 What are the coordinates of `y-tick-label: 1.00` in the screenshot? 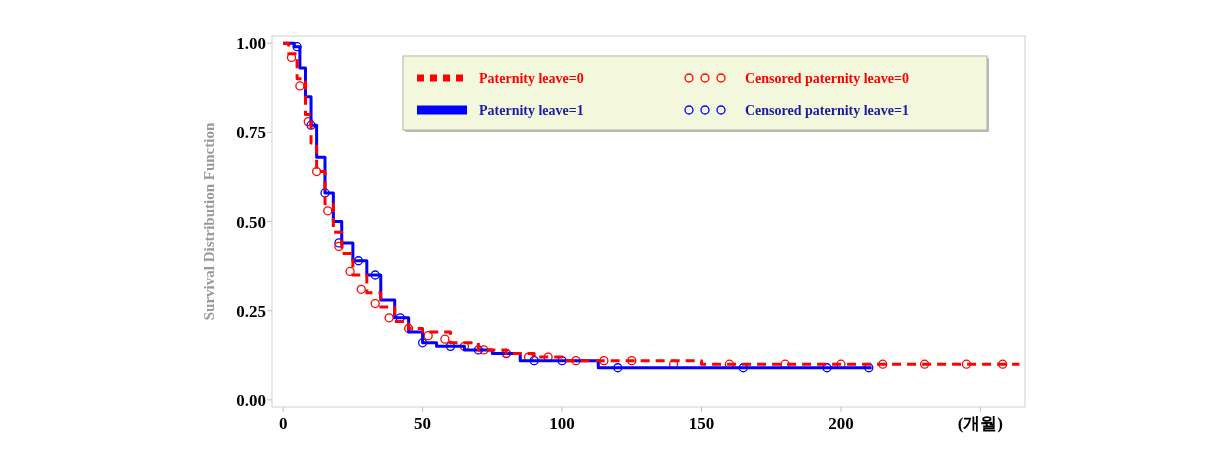 It's located at (251, 44).